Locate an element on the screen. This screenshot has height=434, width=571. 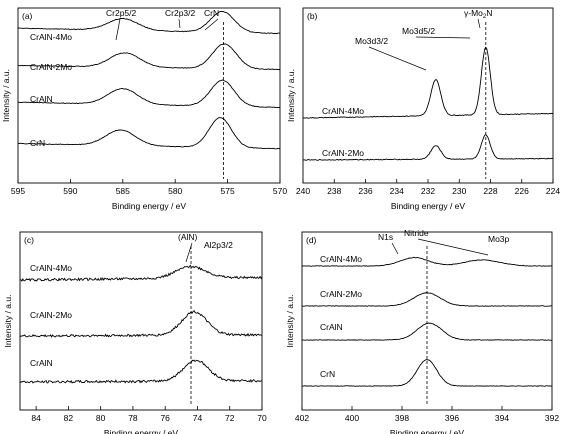
x-tick-label: 595 is located at coordinates (18, 191).